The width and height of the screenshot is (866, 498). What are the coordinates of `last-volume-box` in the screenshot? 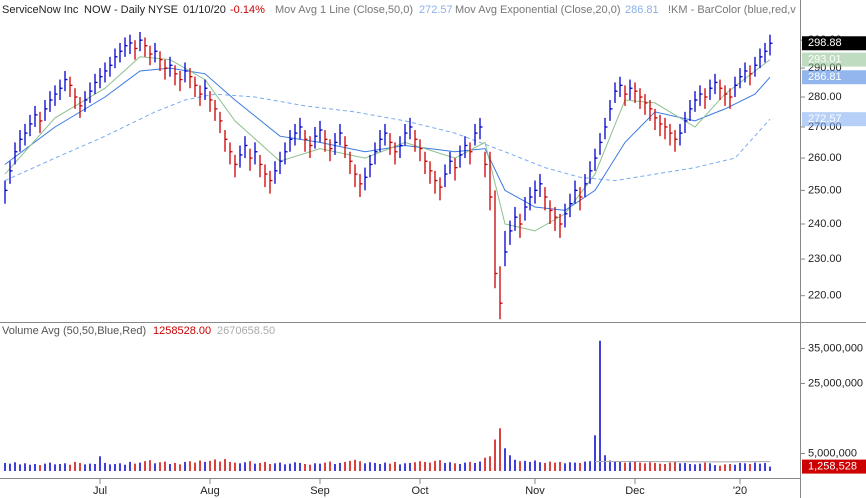 It's located at (834, 466).